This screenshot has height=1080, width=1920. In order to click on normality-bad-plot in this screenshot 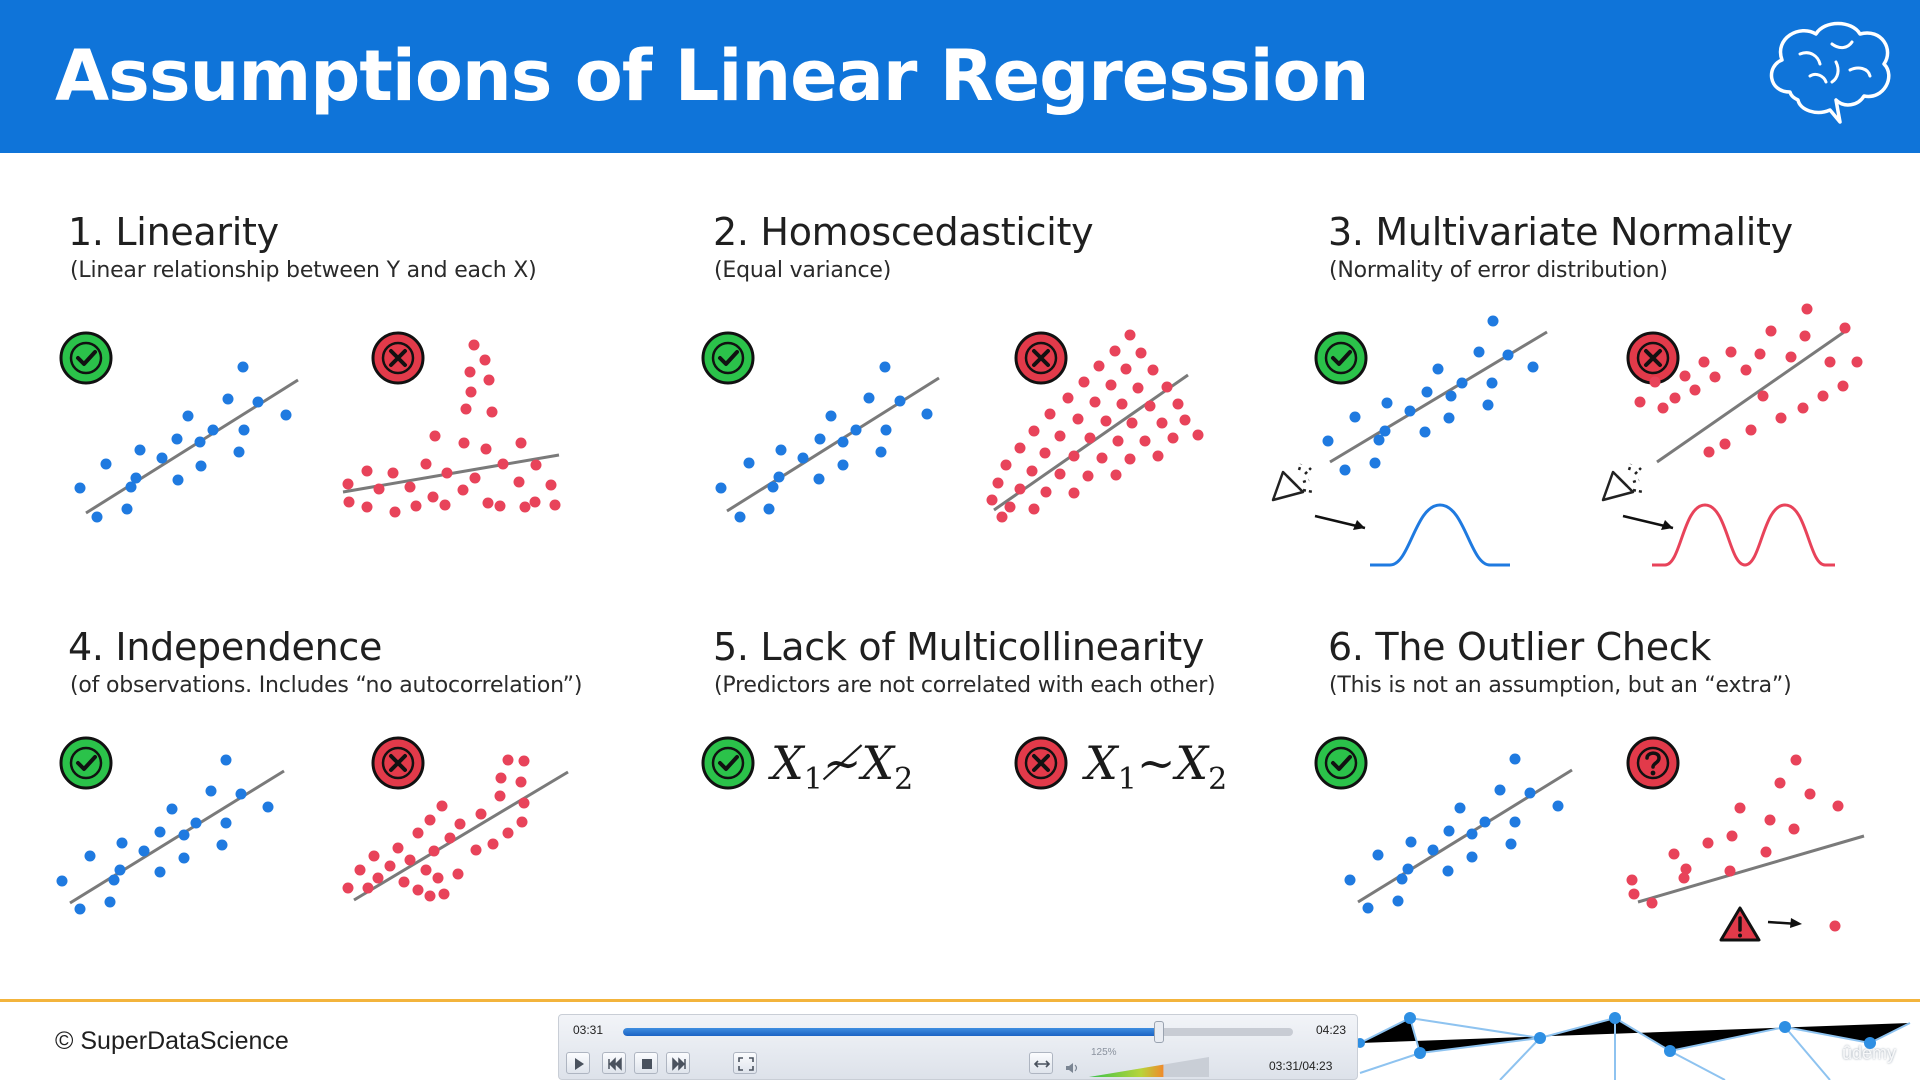, I will do `click(1732, 435)`.